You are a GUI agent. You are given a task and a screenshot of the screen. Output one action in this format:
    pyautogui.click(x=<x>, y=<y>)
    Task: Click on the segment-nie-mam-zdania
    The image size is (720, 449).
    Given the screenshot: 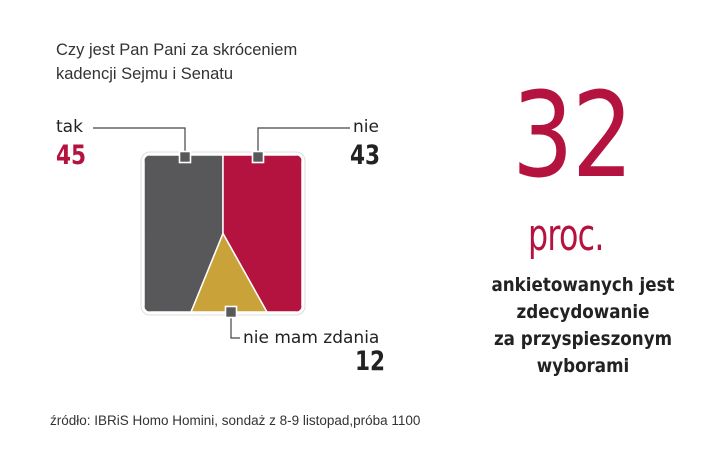 What is the action you would take?
    pyautogui.click(x=229, y=271)
    